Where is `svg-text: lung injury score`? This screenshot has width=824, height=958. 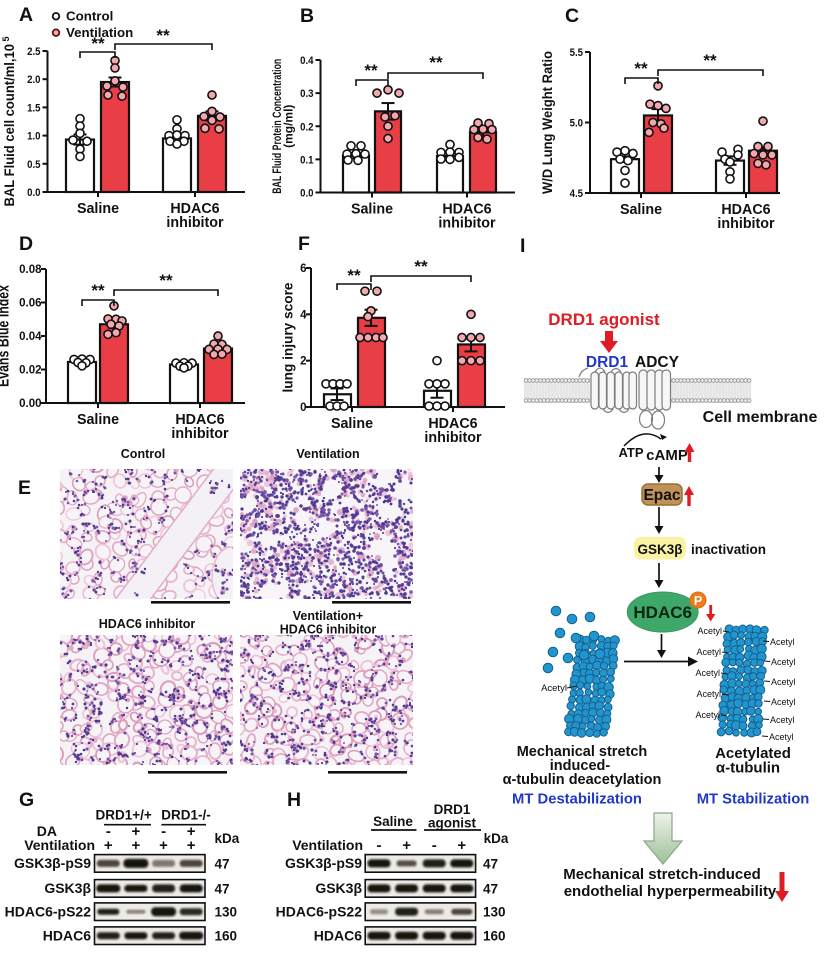
svg-text: lung injury score is located at coordinates (288, 337).